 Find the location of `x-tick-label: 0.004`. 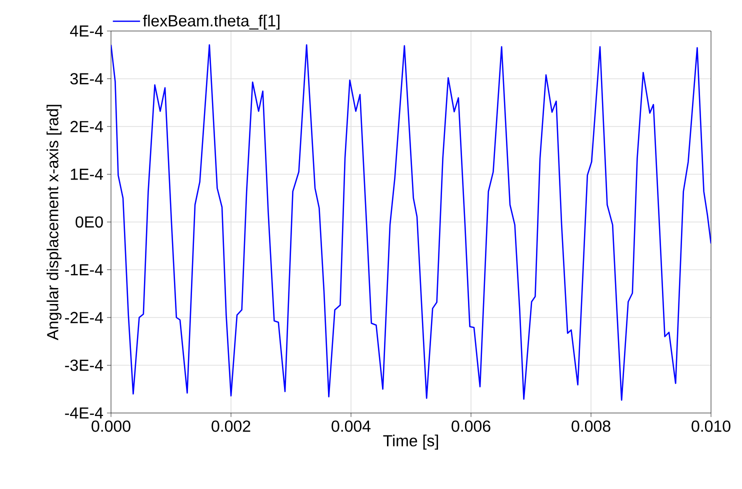

x-tick-label: 0.004 is located at coordinates (351, 426).